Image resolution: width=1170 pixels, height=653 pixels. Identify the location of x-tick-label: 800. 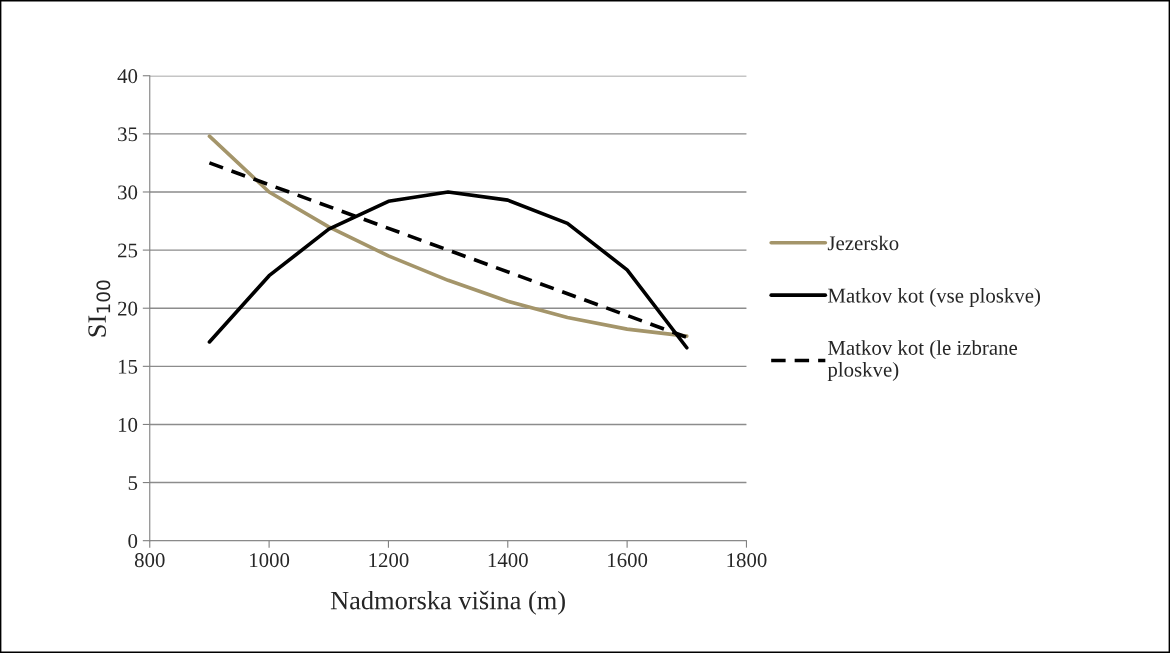
(149, 560).